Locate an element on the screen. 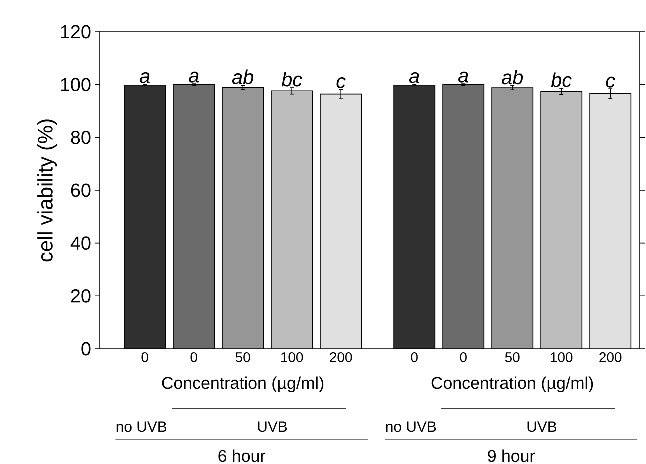  y-tick-label: 40 is located at coordinates (80, 243).